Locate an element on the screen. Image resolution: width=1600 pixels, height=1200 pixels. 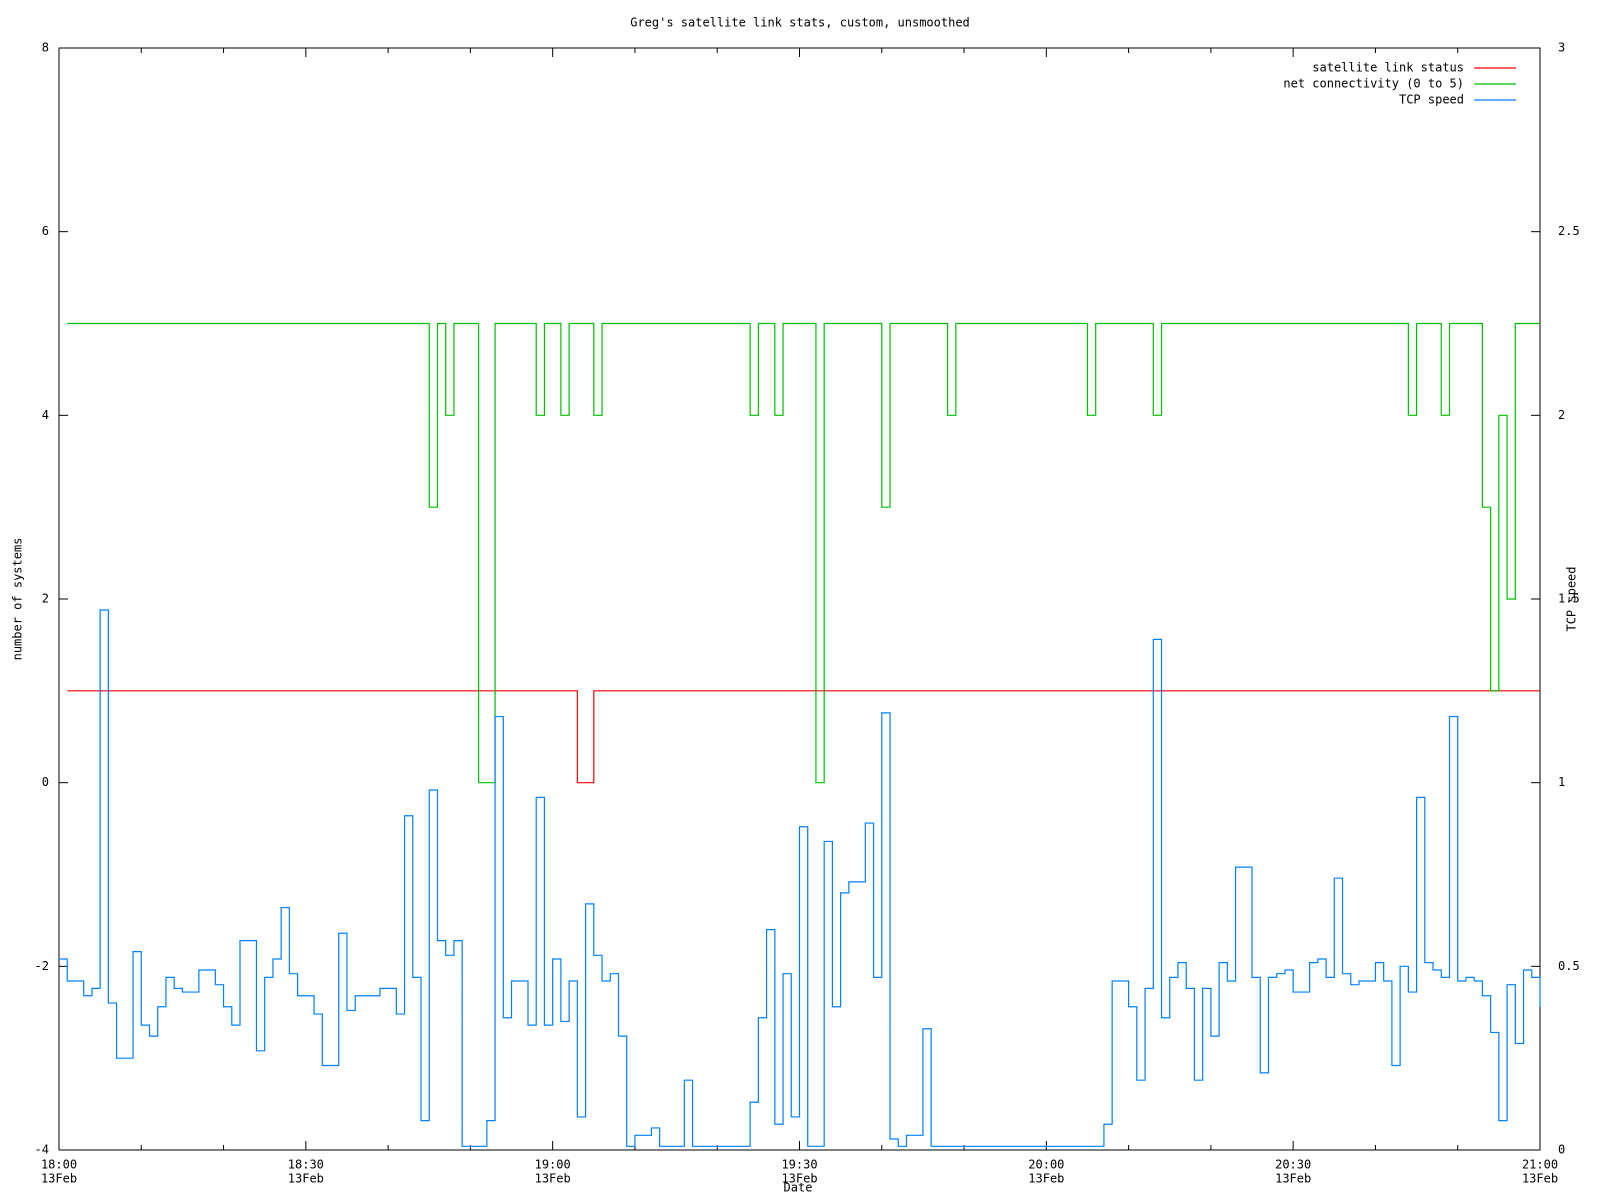
y2-tick-label: 2 is located at coordinates (1561, 415).